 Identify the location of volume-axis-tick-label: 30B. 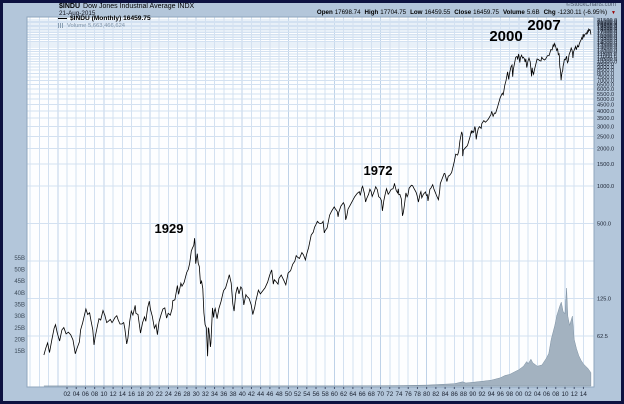
(19, 317).